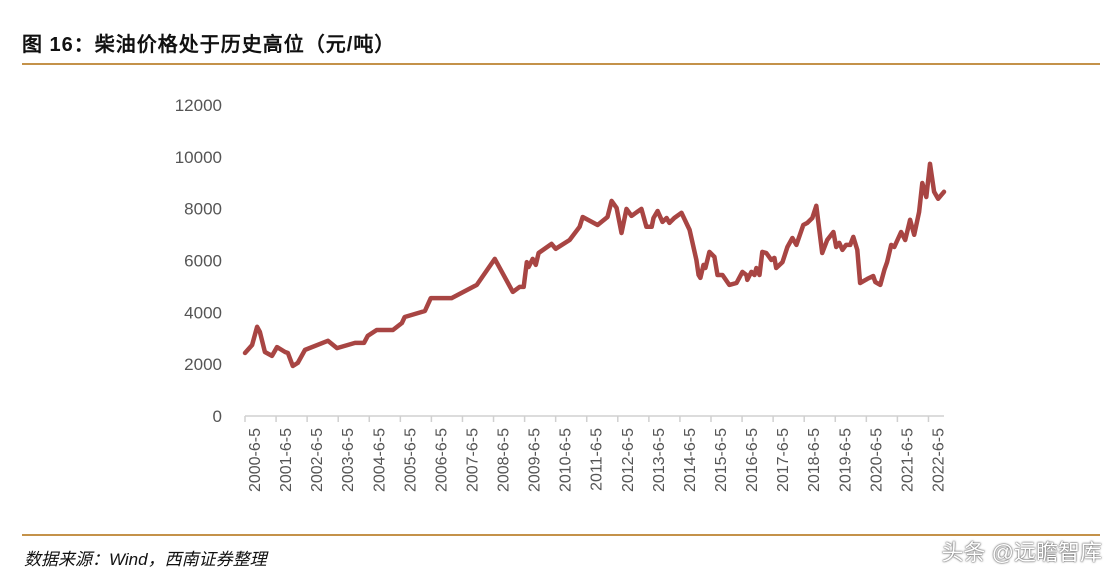 The height and width of the screenshot is (579, 1118). What do you see at coordinates (721, 460) in the screenshot?
I see `x-tick-label: 2015-6-5` at bounding box center [721, 460].